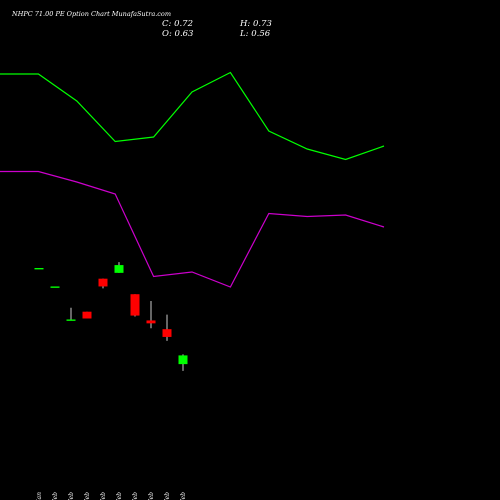 The height and width of the screenshot is (500, 500). What do you see at coordinates (103, 496) in the screenshot?
I see `date-label: 20 Feb` at bounding box center [103, 496].